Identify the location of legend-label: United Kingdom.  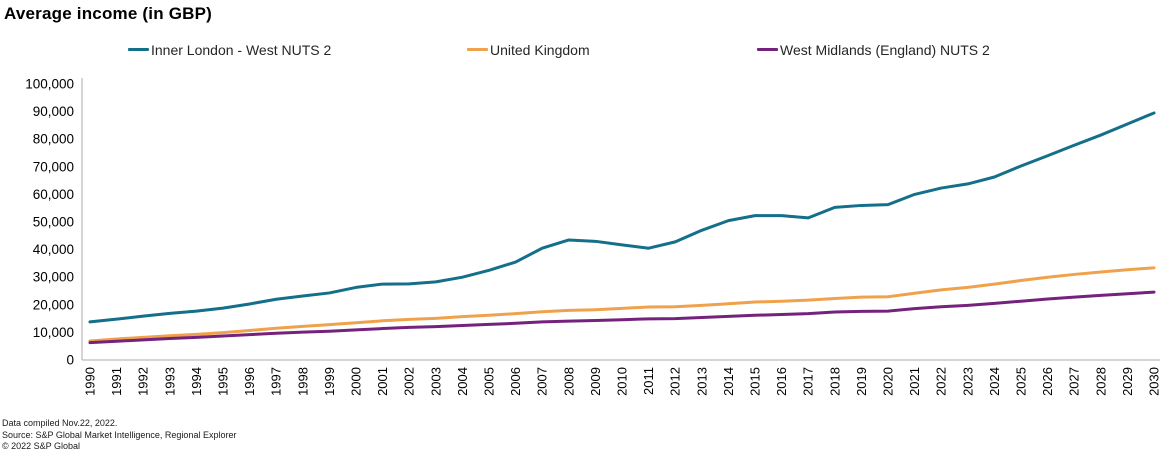
(540, 49).